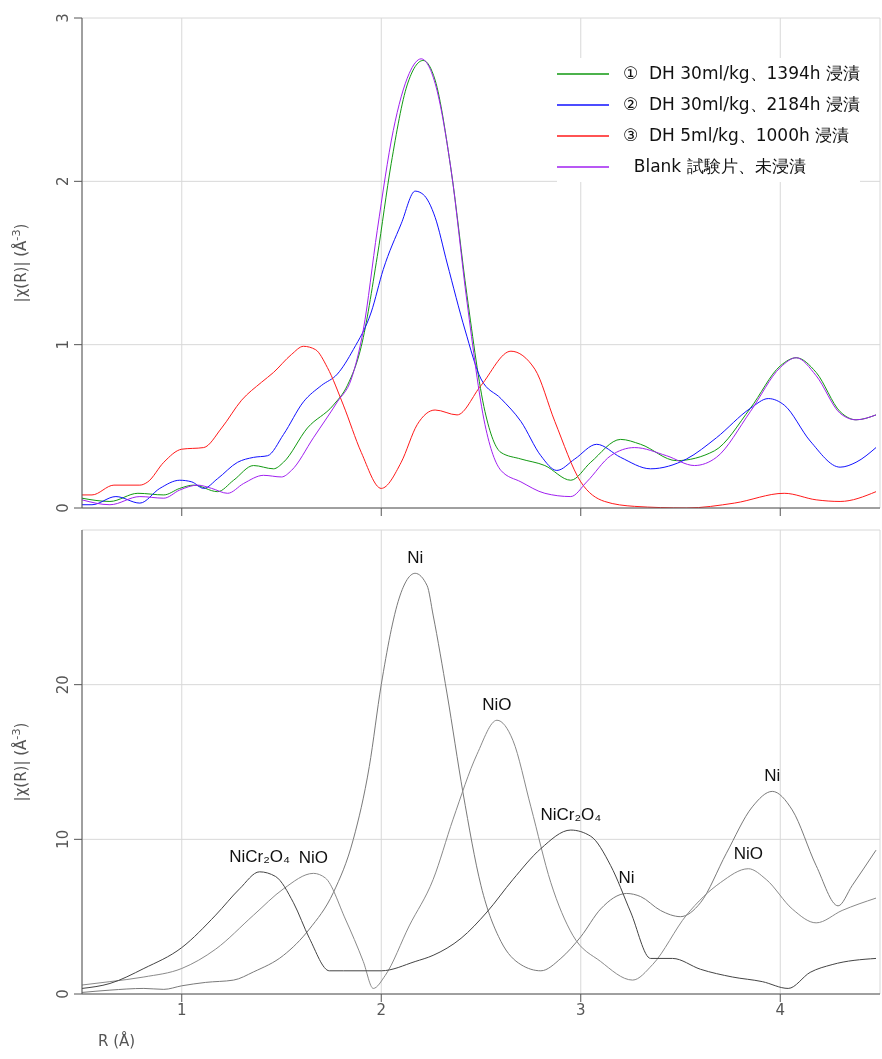 This screenshot has width=882, height=1059. I want to click on y-tick-label: 2, so click(63, 181).